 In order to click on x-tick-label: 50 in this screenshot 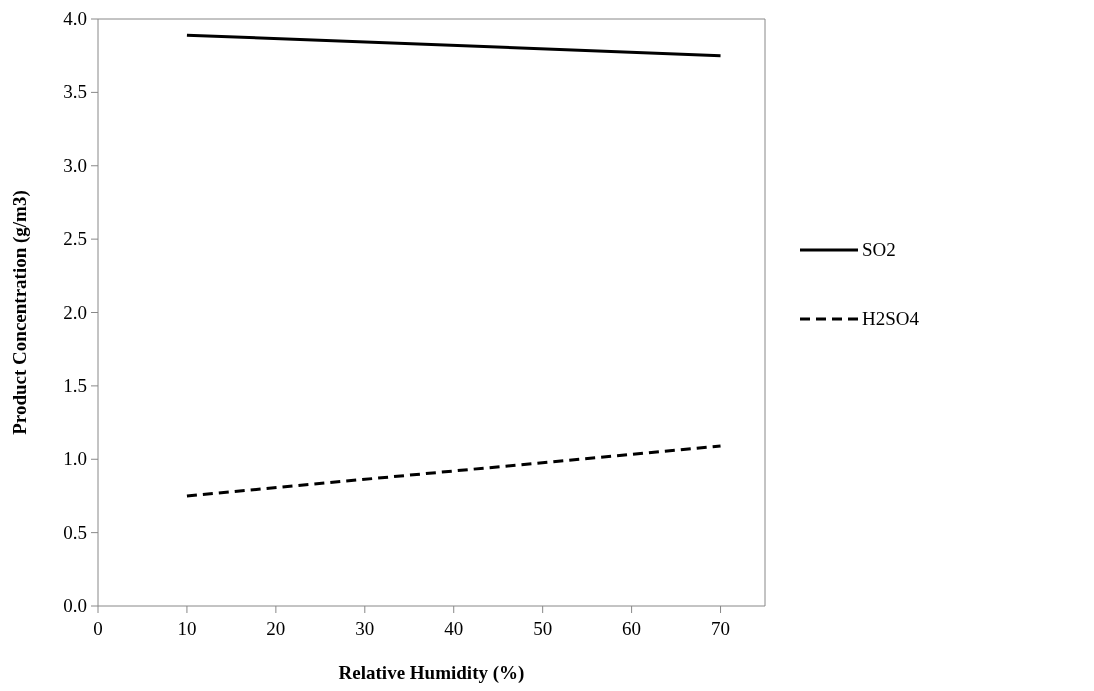, I will do `click(543, 628)`.